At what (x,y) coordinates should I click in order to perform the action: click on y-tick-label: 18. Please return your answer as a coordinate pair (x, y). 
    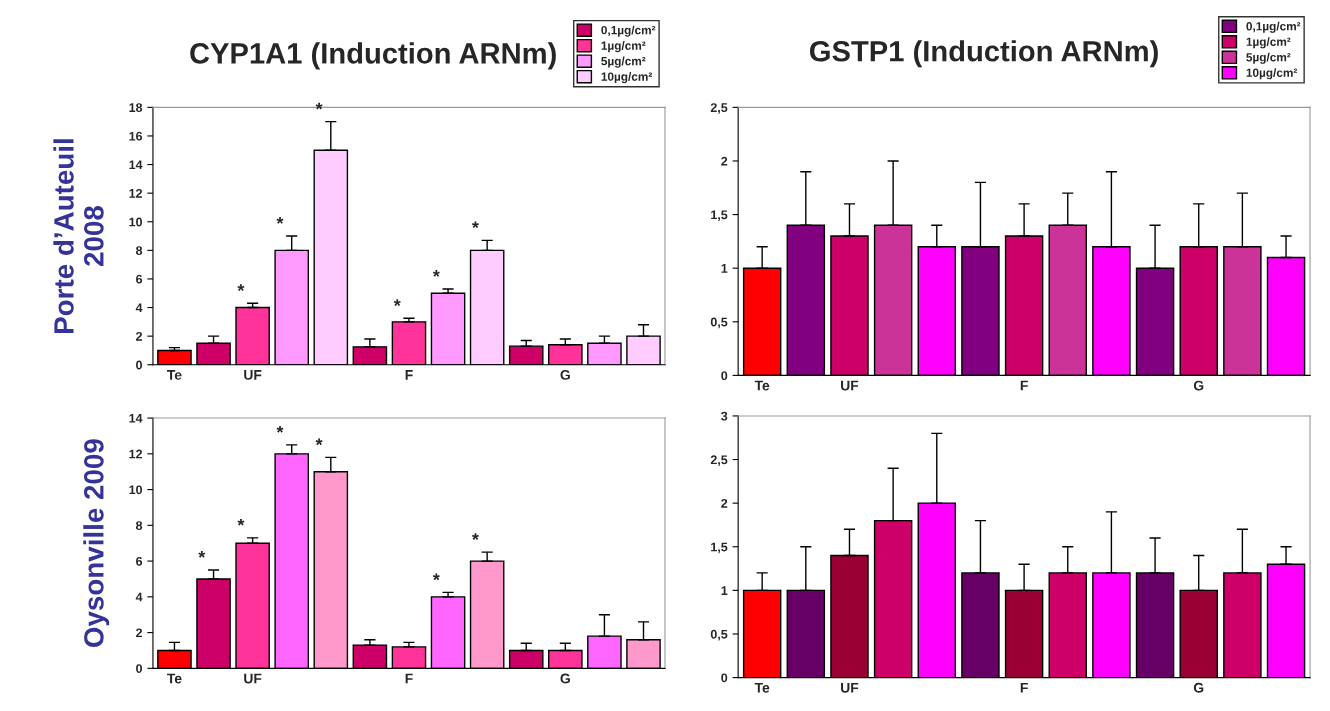
    Looking at the image, I should click on (136, 108).